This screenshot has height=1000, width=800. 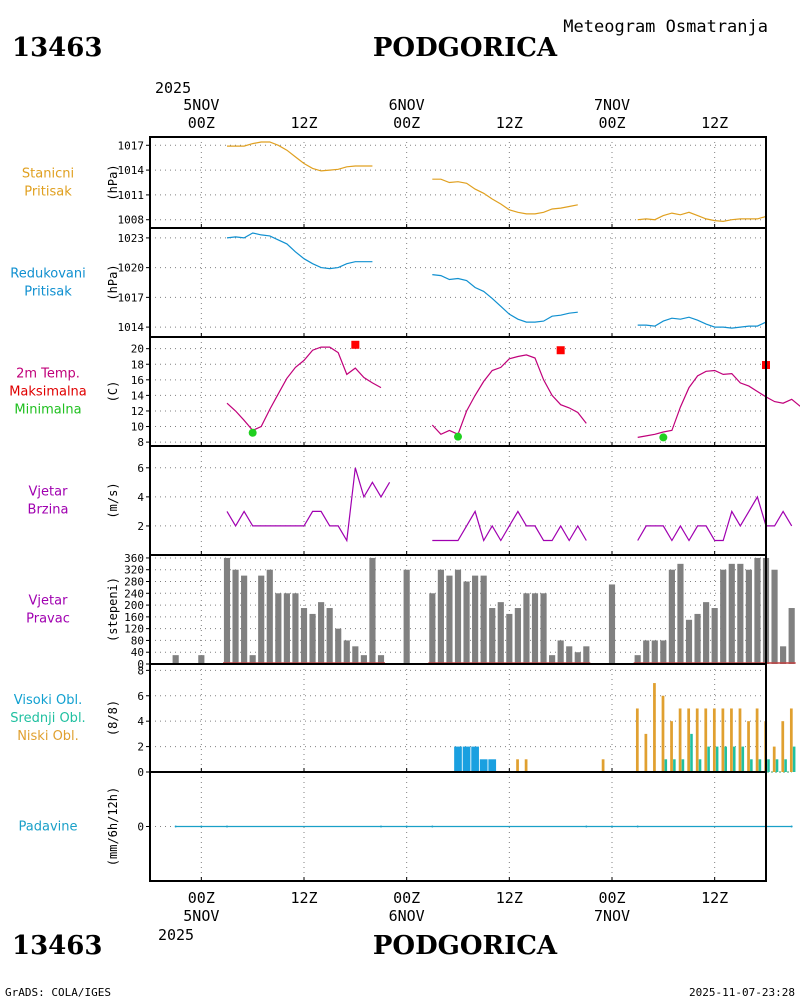 I want to click on y-tick-label: 40, so click(x=137, y=652).